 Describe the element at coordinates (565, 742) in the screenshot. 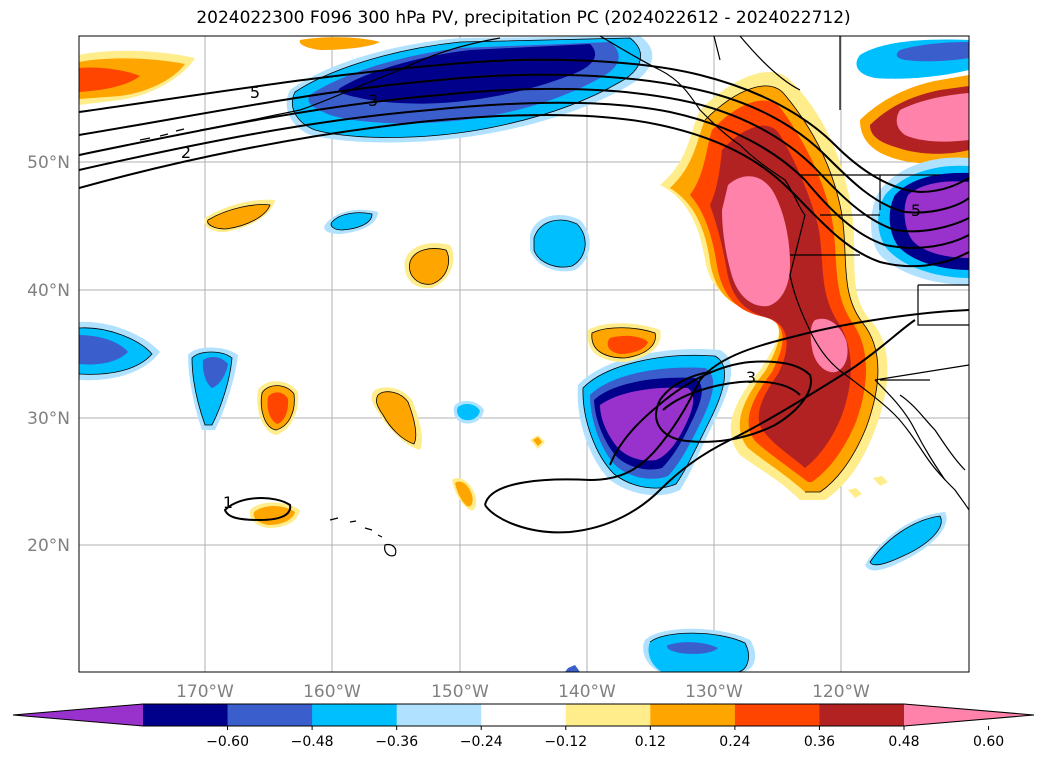

I see `colorbar-tick-label: −0.12` at that location.